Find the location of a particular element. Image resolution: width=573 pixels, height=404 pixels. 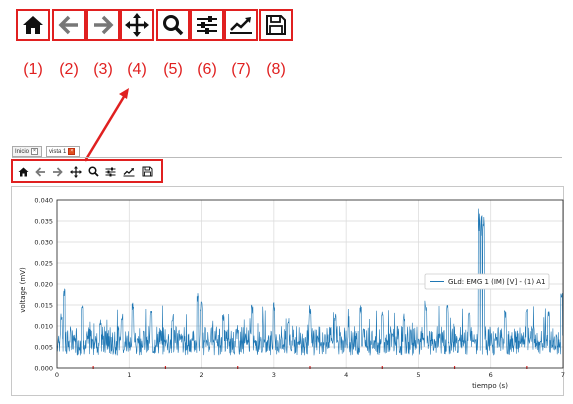

x-tick-label: 3 is located at coordinates (274, 375).